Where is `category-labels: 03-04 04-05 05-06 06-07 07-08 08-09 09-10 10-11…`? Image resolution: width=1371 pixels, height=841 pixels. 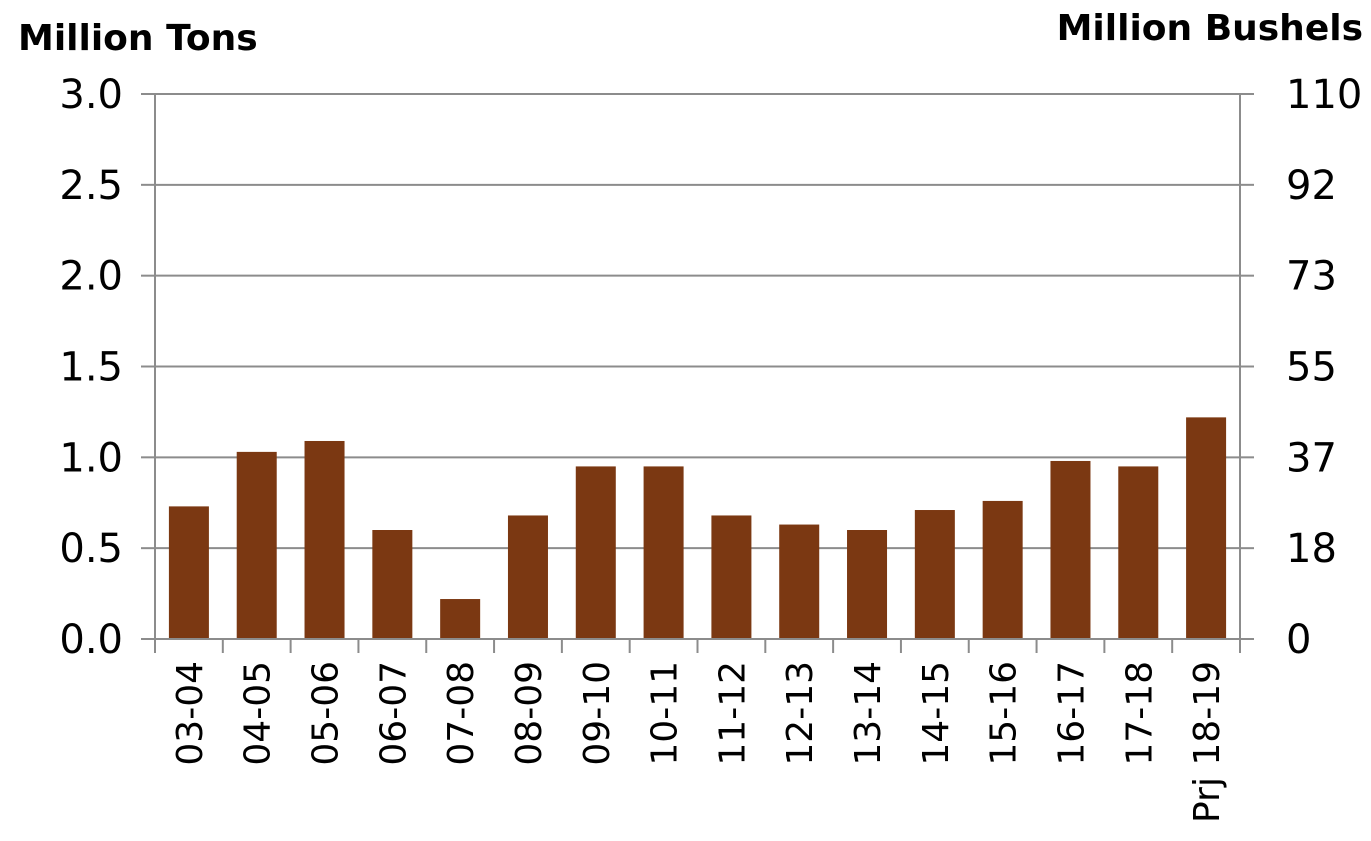
category-labels: 03-04 04-05 05-06 06-07 07-08 08-09 09-10 10-11… is located at coordinates (699, 742).